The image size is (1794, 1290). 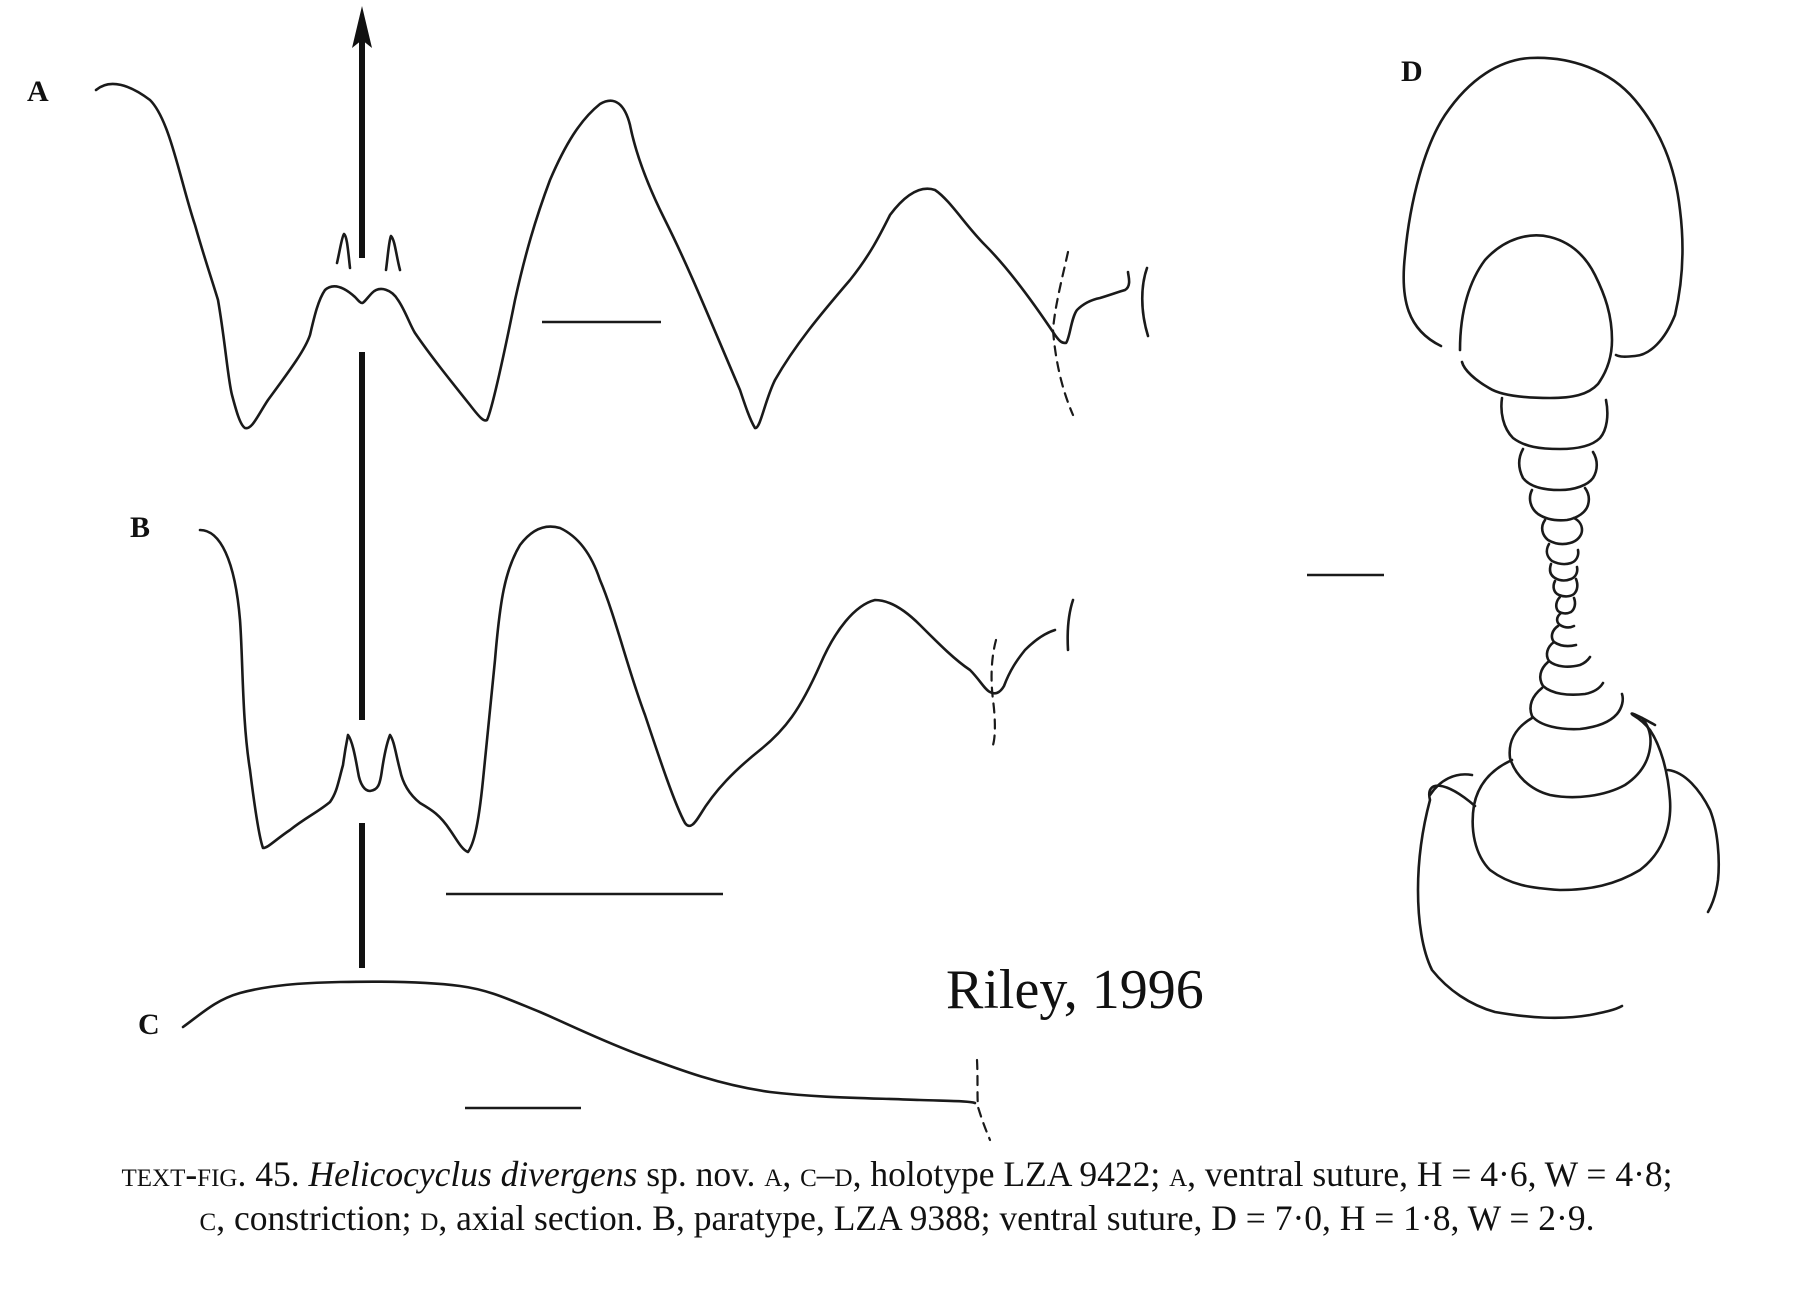 What do you see at coordinates (210, 1174) in the screenshot?
I see `caption-fig-label: text-fig. 45.` at bounding box center [210, 1174].